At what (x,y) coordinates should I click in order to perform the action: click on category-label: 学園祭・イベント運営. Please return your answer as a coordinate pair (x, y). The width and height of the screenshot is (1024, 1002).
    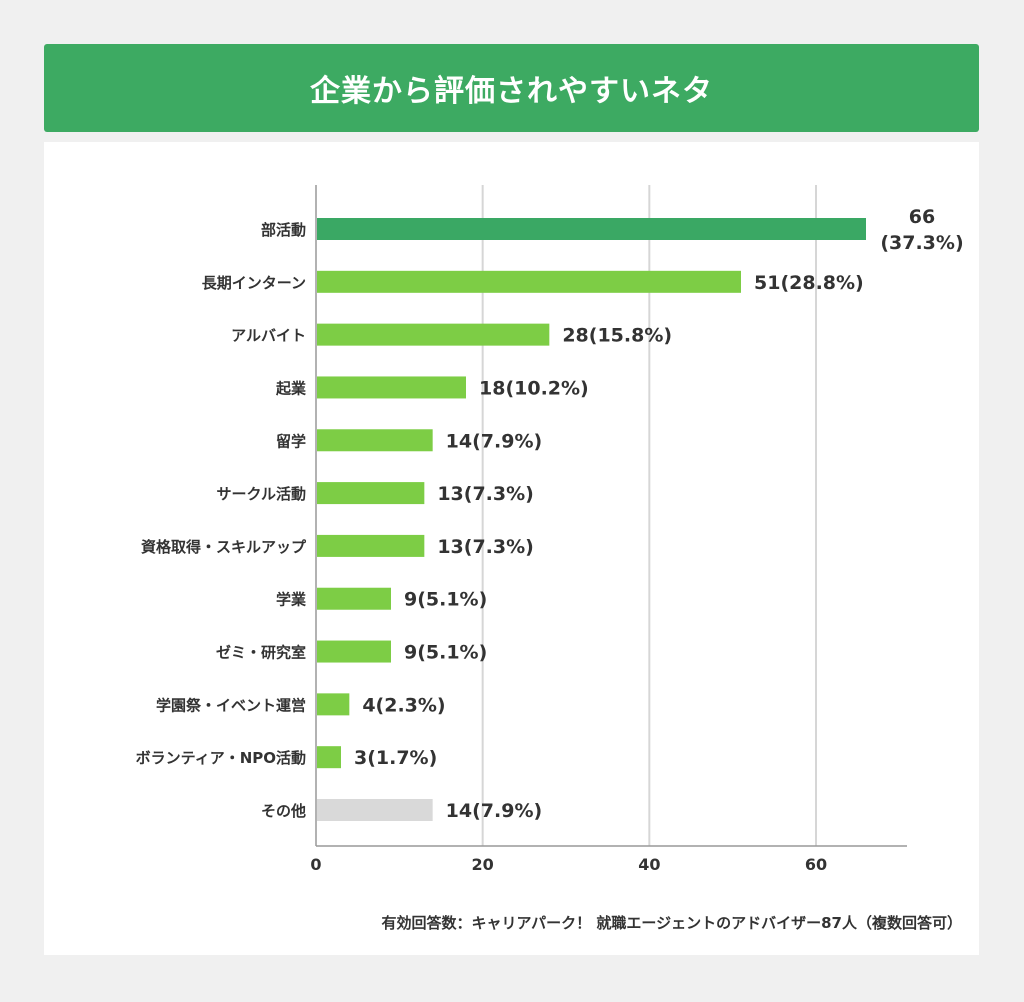
    Looking at the image, I should click on (231, 705).